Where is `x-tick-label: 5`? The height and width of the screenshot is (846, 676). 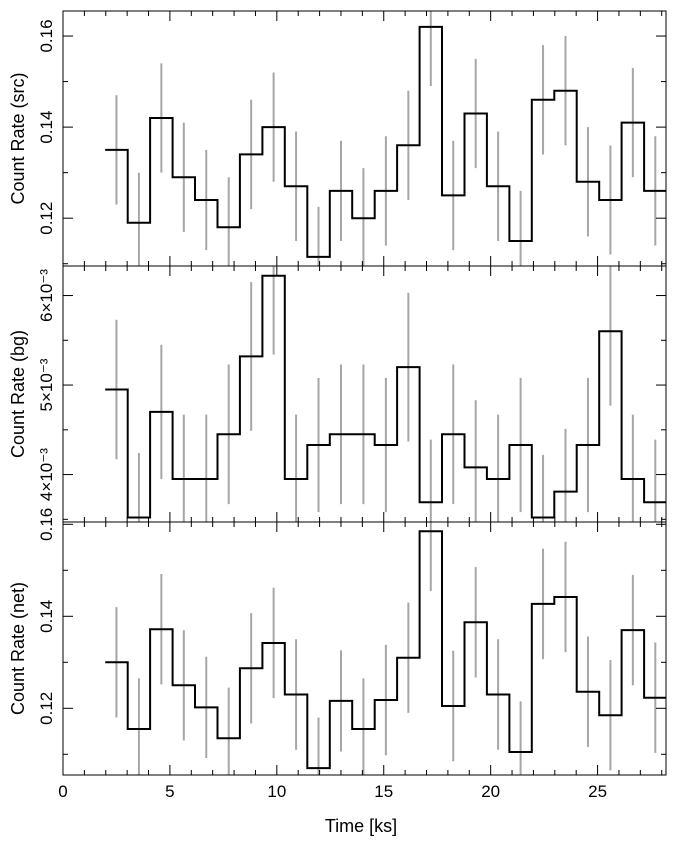
x-tick-label: 5 is located at coordinates (169, 791).